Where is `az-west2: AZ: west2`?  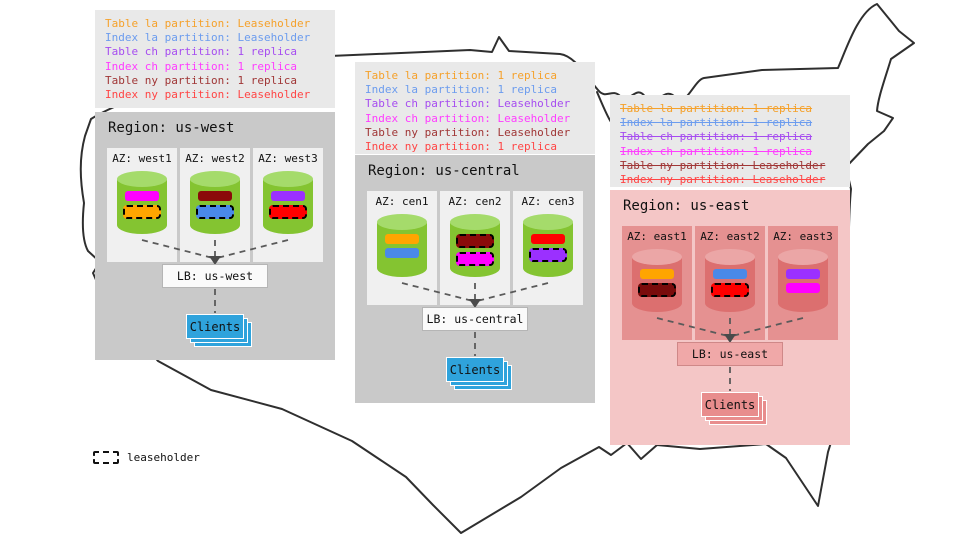 az-west2: AZ: west2 is located at coordinates (215, 205).